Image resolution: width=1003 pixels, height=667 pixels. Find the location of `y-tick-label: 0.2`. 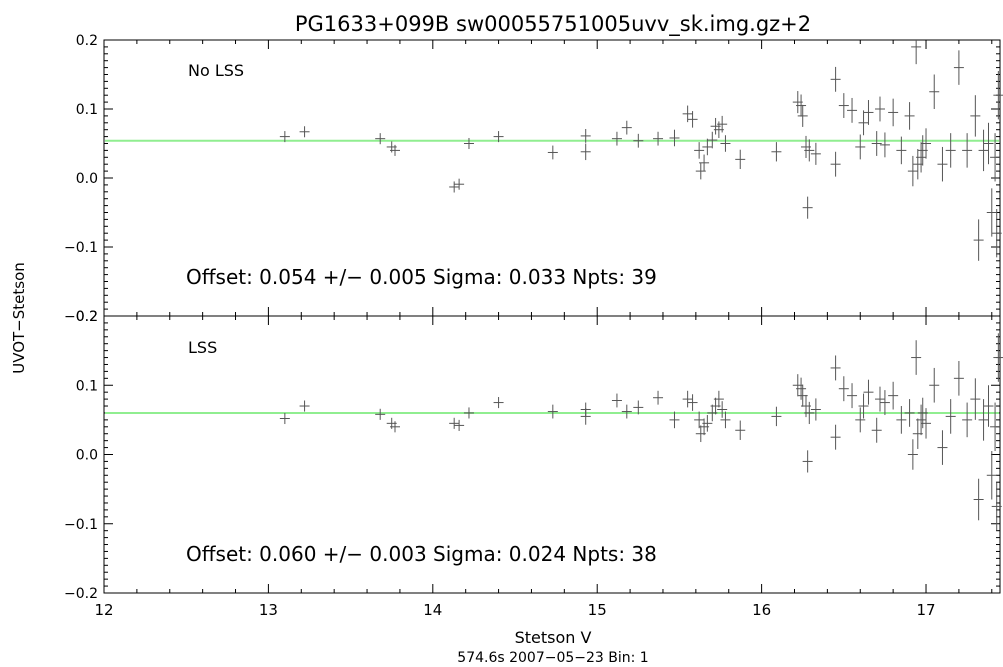

y-tick-label: 0.2 is located at coordinates (87, 41).